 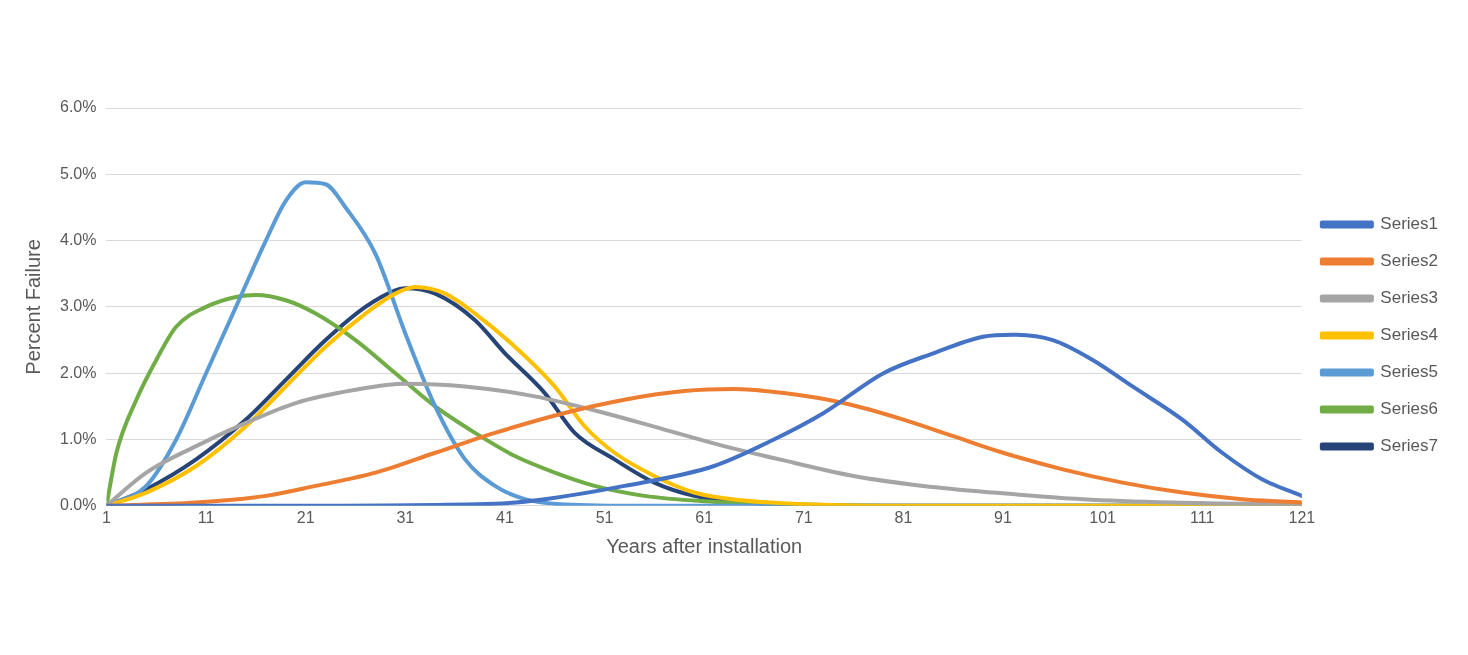 What do you see at coordinates (903, 517) in the screenshot?
I see `x-tick-label: 81` at bounding box center [903, 517].